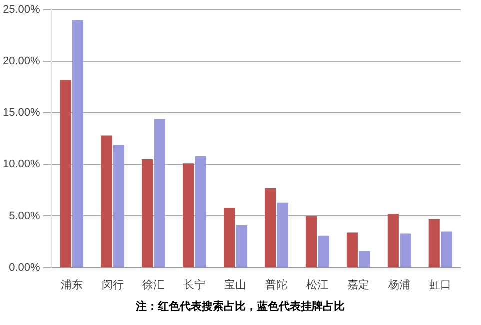 This screenshot has height=325, width=481. I want to click on y-tick-label: 0.00%, so click(25, 268).